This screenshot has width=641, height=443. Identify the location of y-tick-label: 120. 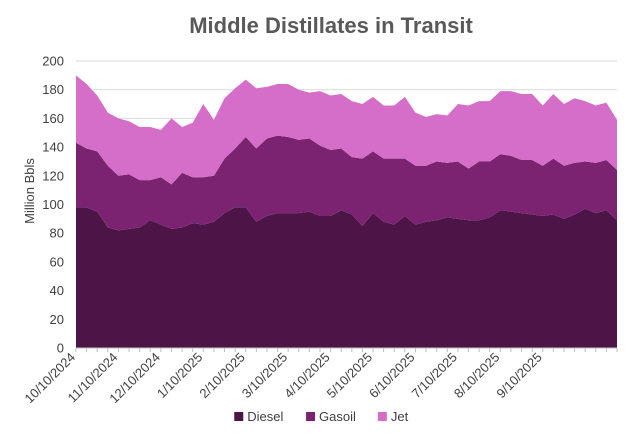
(53, 175).